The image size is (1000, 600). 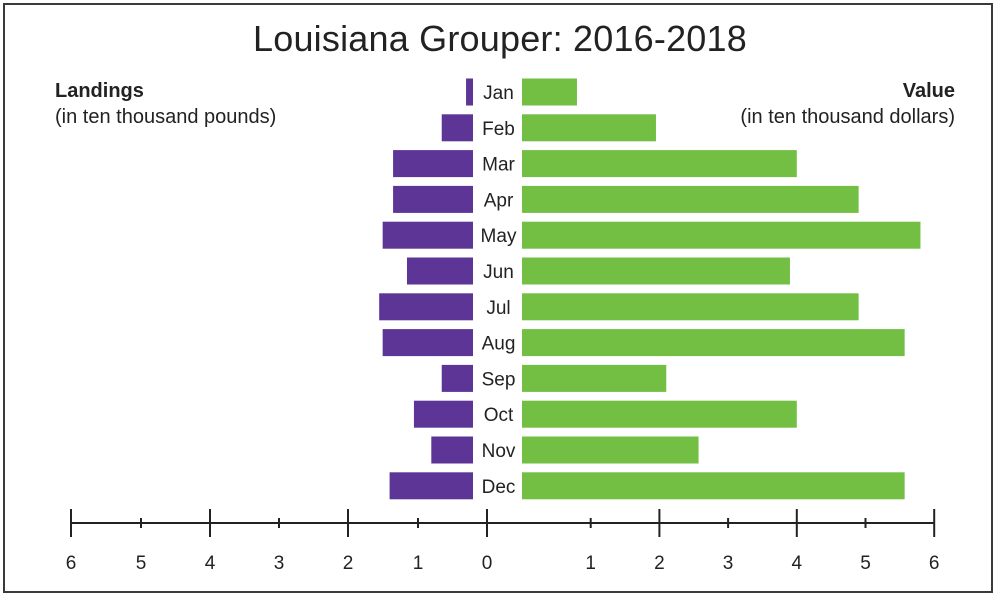 What do you see at coordinates (418, 563) in the screenshot?
I see `left-tick-label-1: 1` at bounding box center [418, 563].